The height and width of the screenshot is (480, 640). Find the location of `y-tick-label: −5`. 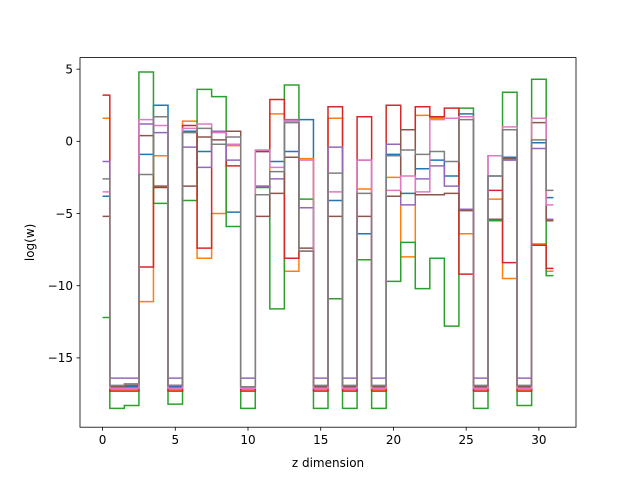

y-tick-label: −5 is located at coordinates (64, 214).